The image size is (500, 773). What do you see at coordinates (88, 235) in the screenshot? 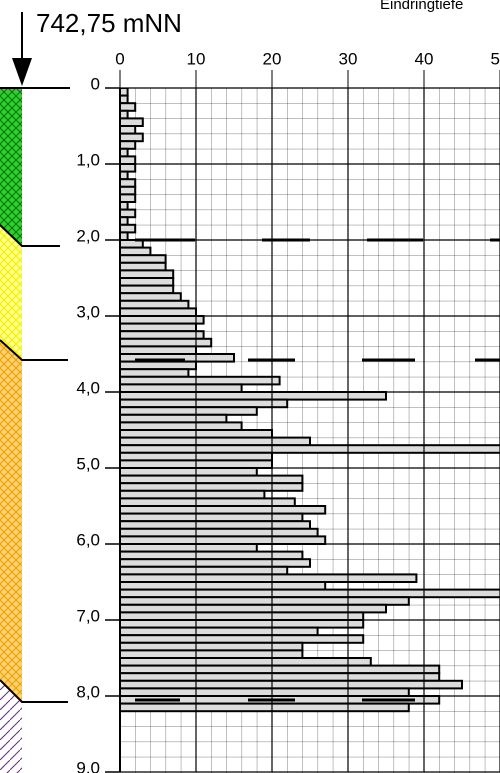
I see `y-tick-label: 2,0` at bounding box center [88, 235].